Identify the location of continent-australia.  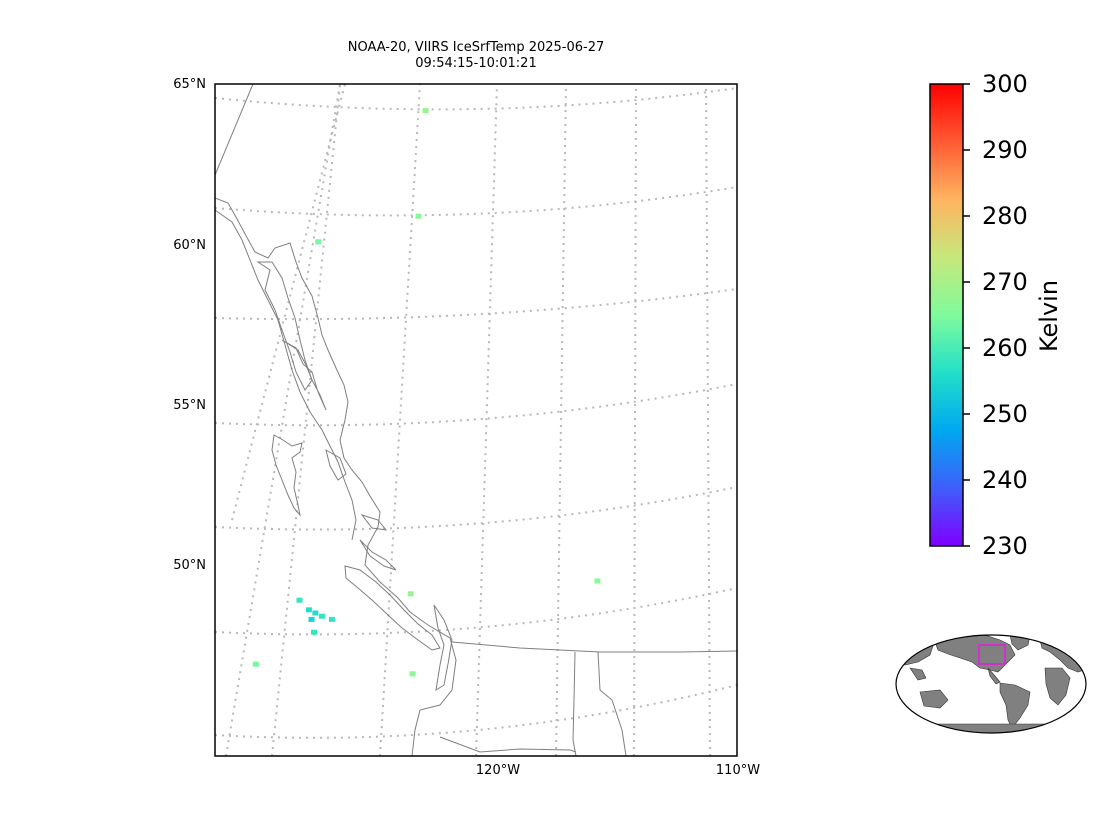
(934, 699).